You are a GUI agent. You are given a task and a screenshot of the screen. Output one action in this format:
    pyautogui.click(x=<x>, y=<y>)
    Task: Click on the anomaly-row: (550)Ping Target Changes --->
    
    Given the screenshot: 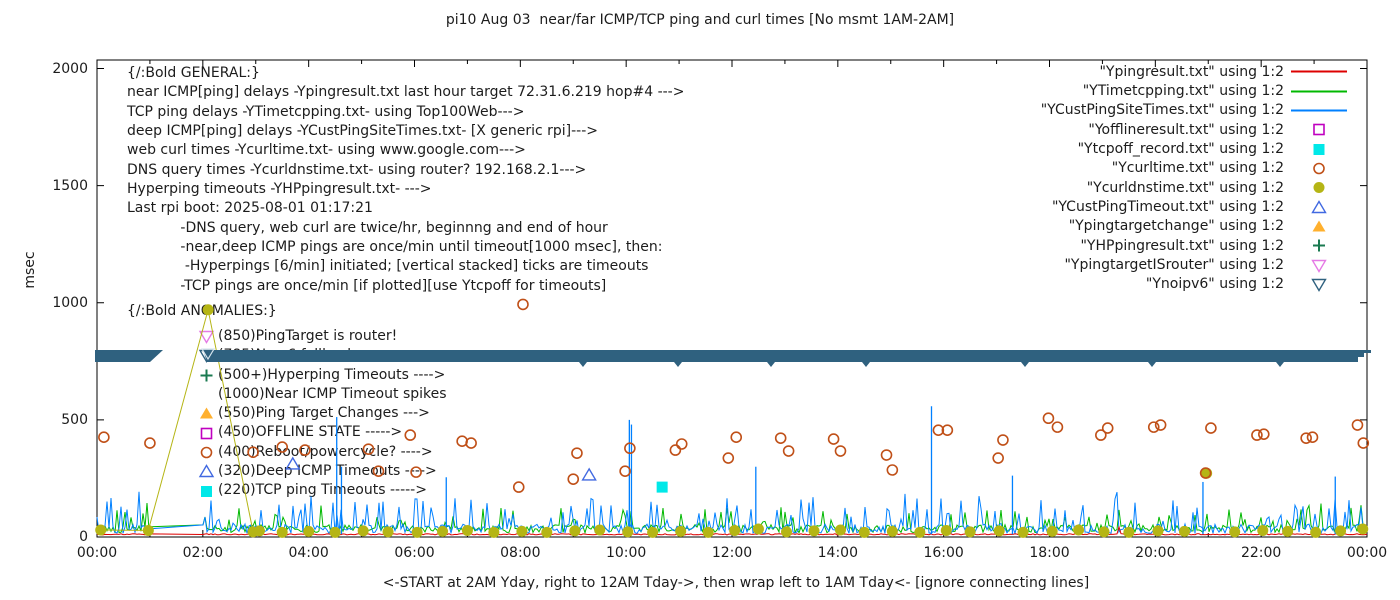 What is the action you would take?
    pyautogui.click(x=322, y=413)
    